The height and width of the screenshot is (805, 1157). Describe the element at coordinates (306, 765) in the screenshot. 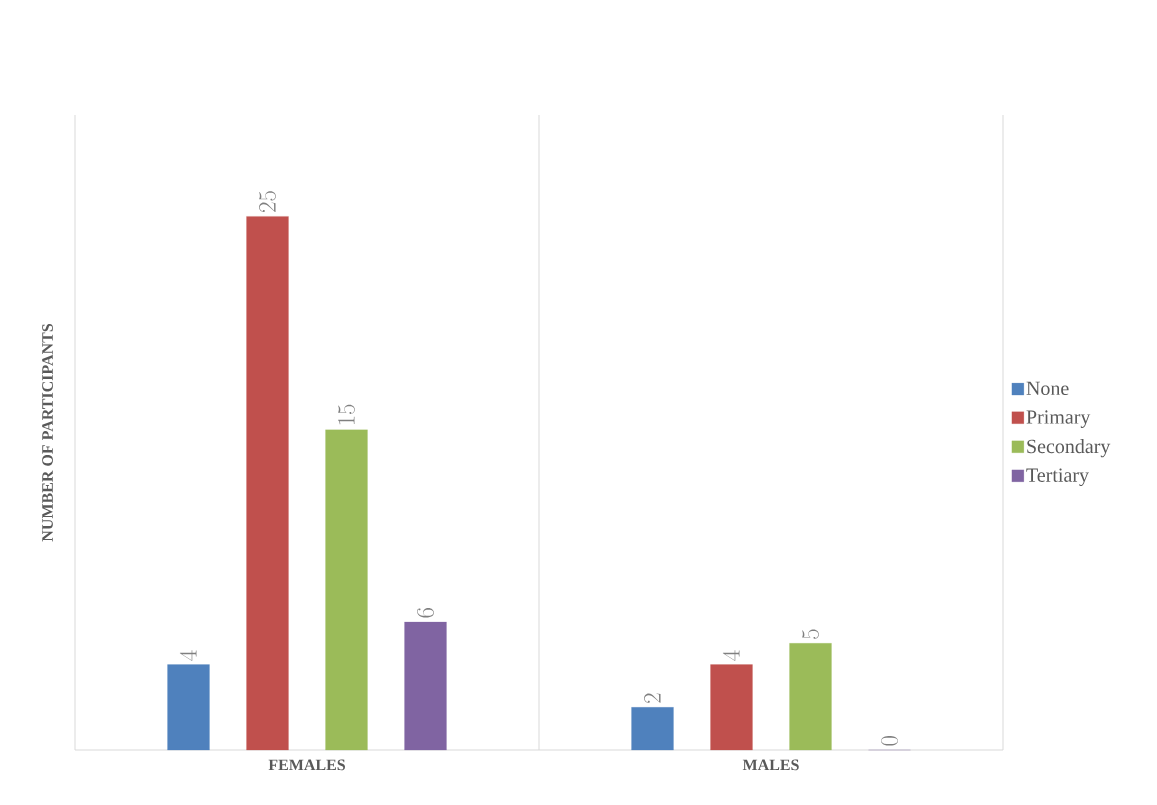

I see `x-tick-label: FEMALES` at that location.